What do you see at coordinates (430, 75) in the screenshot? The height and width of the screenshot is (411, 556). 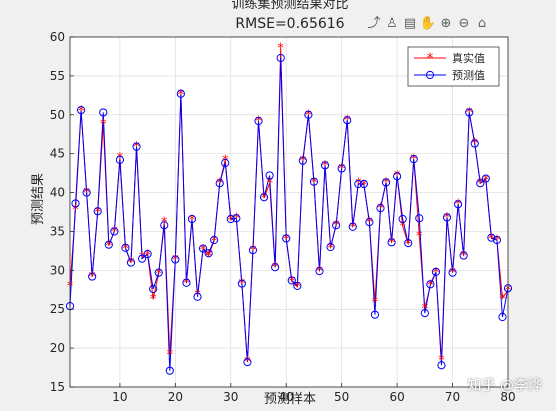 I see `legend-marker-pred` at bounding box center [430, 75].